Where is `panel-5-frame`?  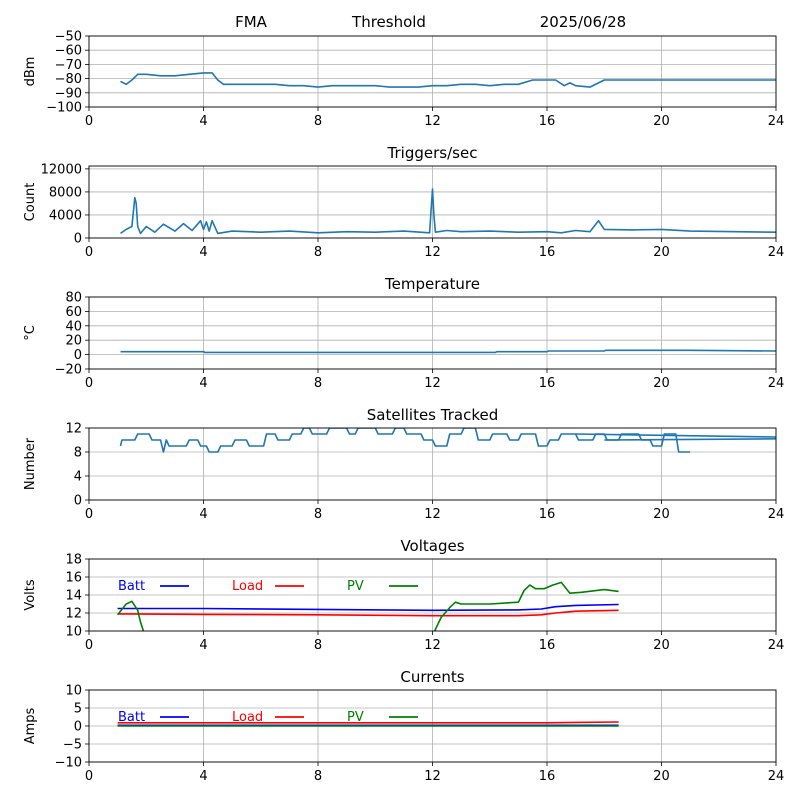 panel-5-frame is located at coordinates (432, 726).